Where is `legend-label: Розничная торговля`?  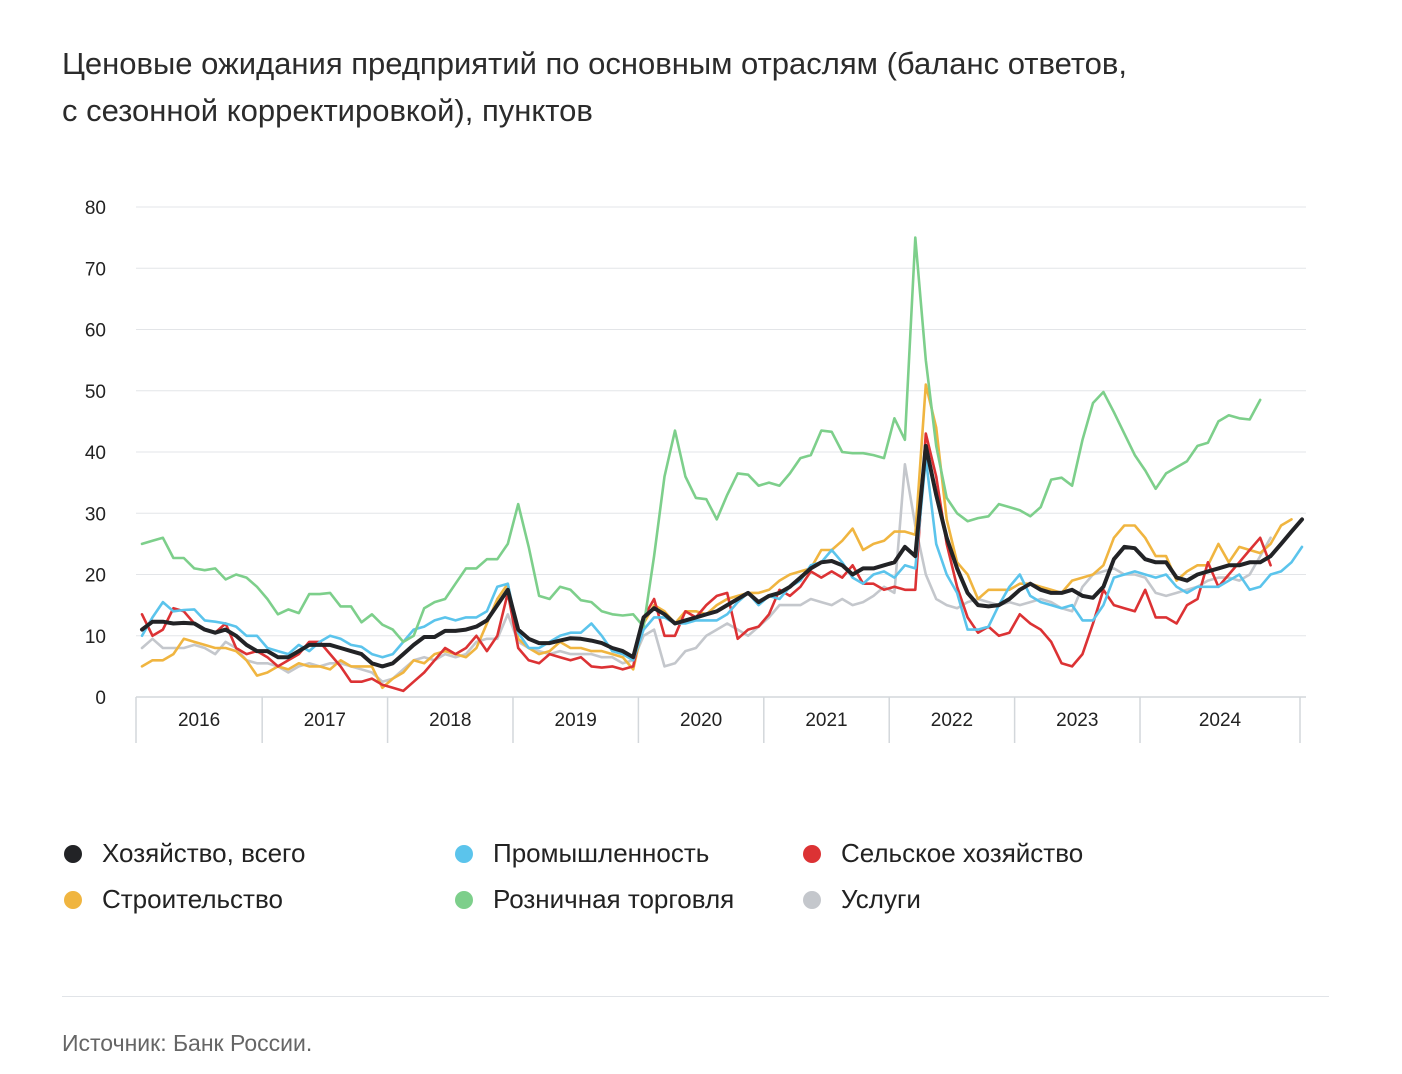
legend-label: Розничная торговля is located at coordinates (614, 899).